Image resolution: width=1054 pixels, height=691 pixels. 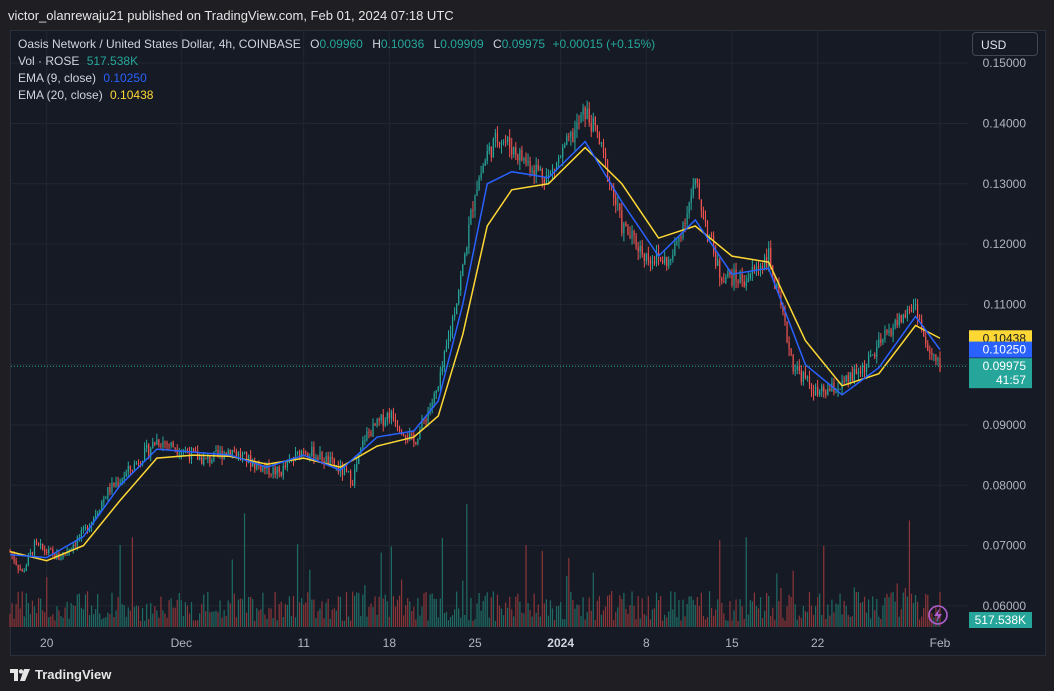 What do you see at coordinates (1005, 546) in the screenshot?
I see `y-tick-label: 0.07000` at bounding box center [1005, 546].